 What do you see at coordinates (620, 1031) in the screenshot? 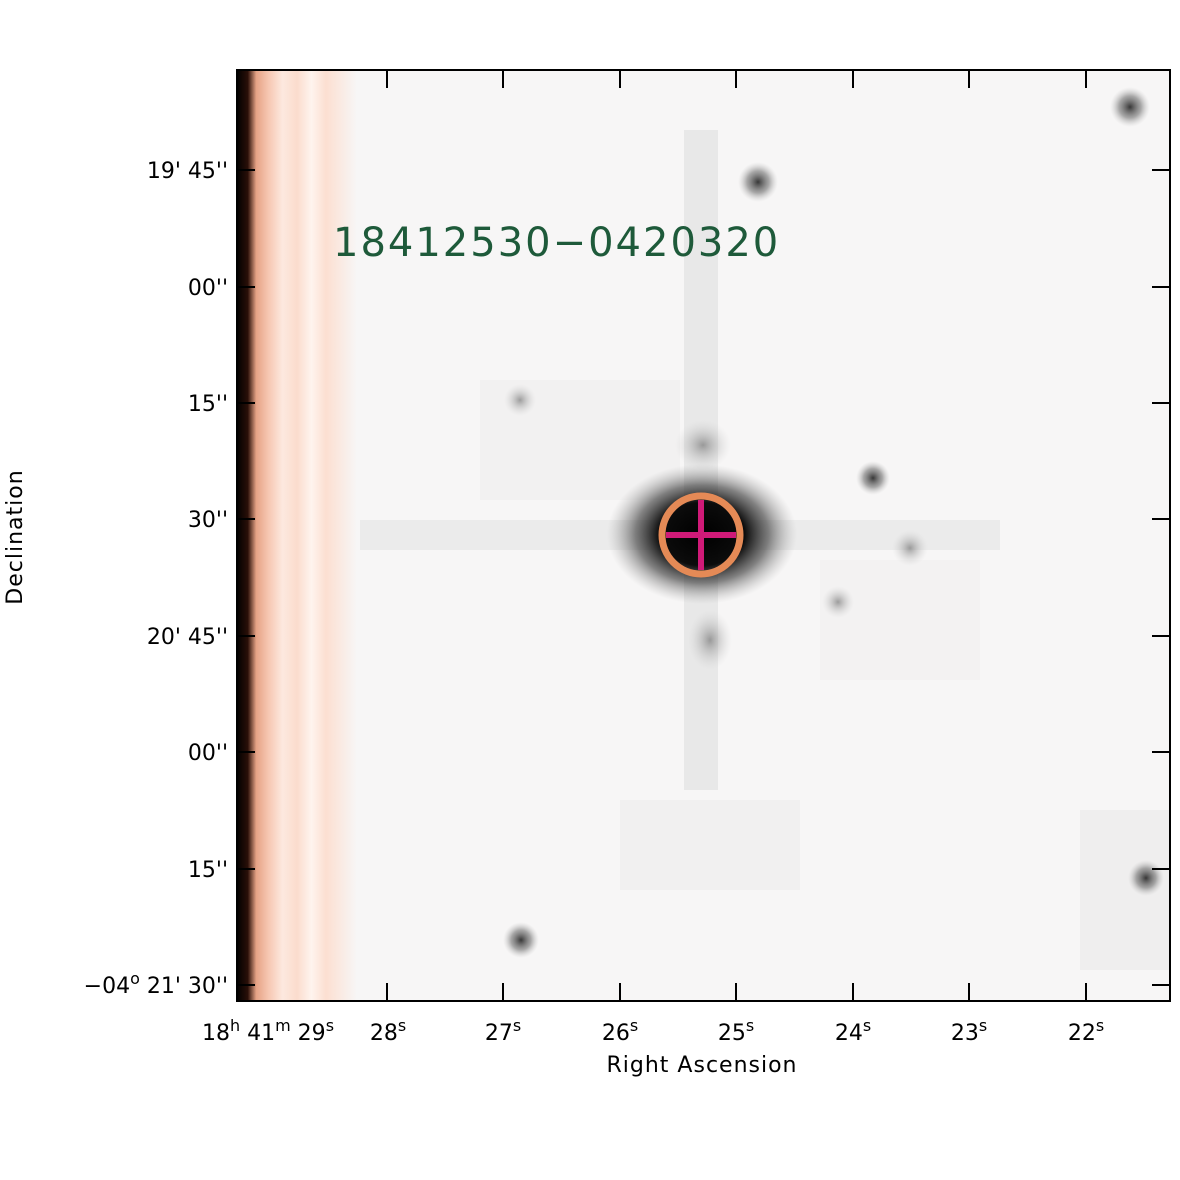
I see `ra-tick-label: 26s` at bounding box center [620, 1031].